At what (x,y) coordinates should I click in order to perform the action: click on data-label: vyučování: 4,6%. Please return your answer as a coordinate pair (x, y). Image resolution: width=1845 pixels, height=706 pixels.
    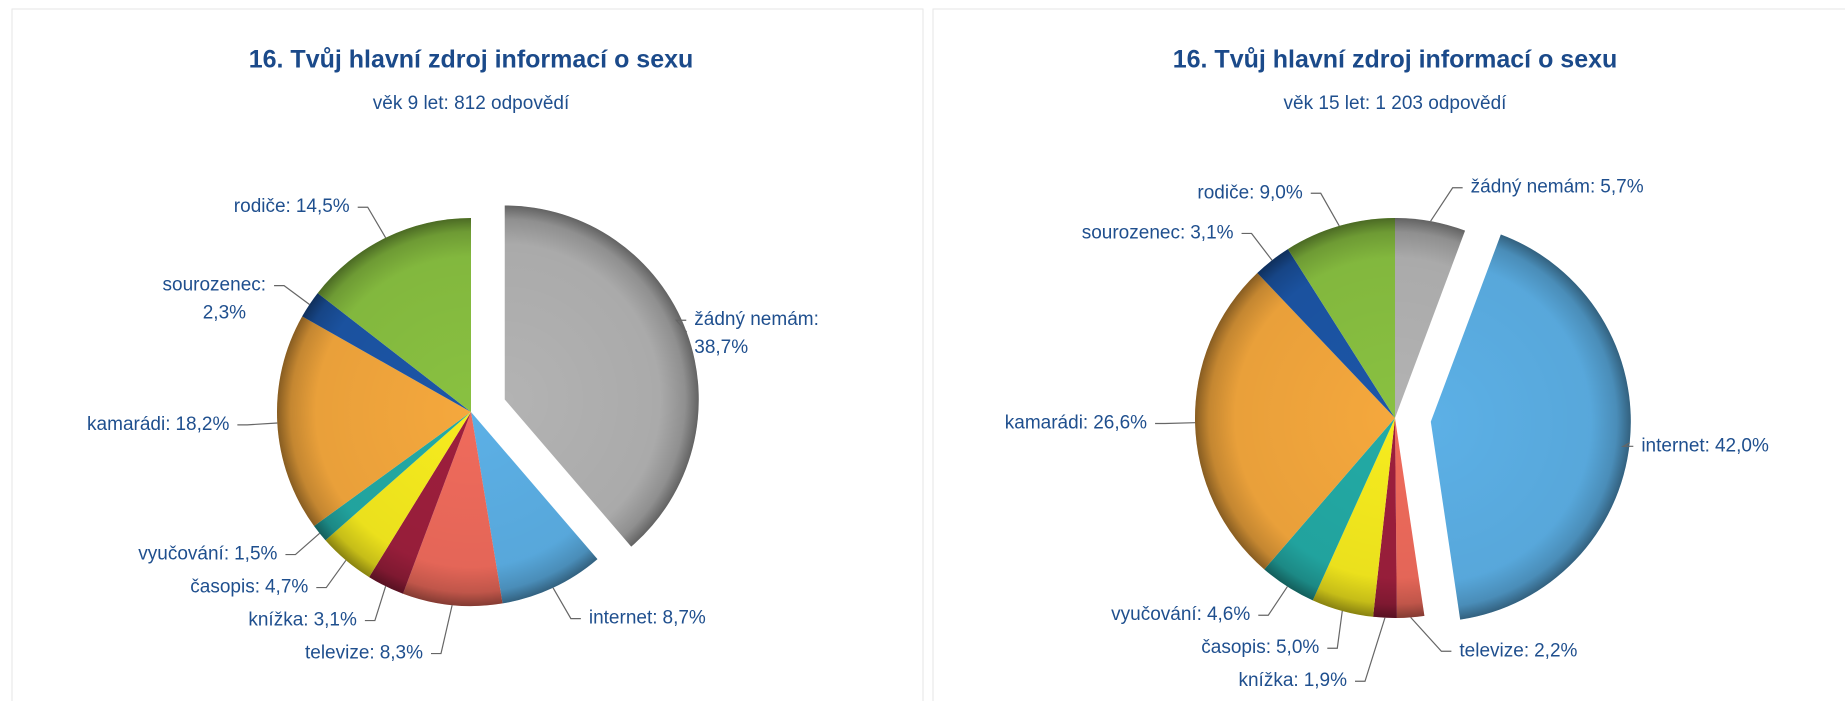
    Looking at the image, I should click on (1180, 614).